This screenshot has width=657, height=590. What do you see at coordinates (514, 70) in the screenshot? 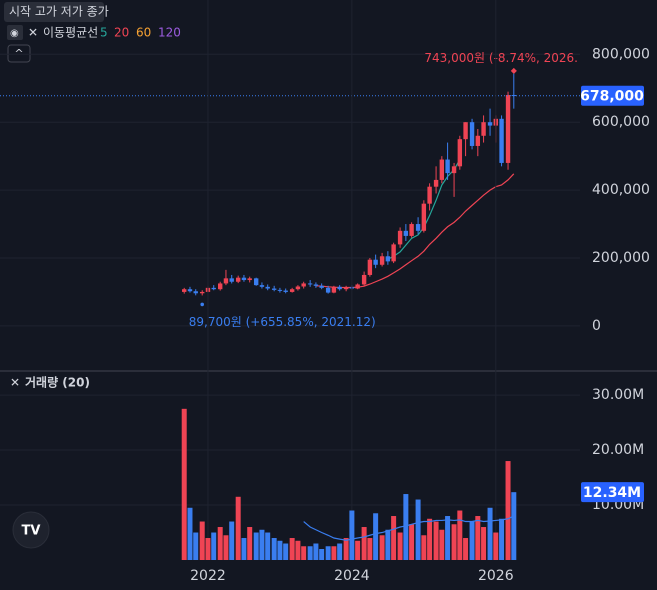
I see `high-marker: ◆` at bounding box center [514, 70].